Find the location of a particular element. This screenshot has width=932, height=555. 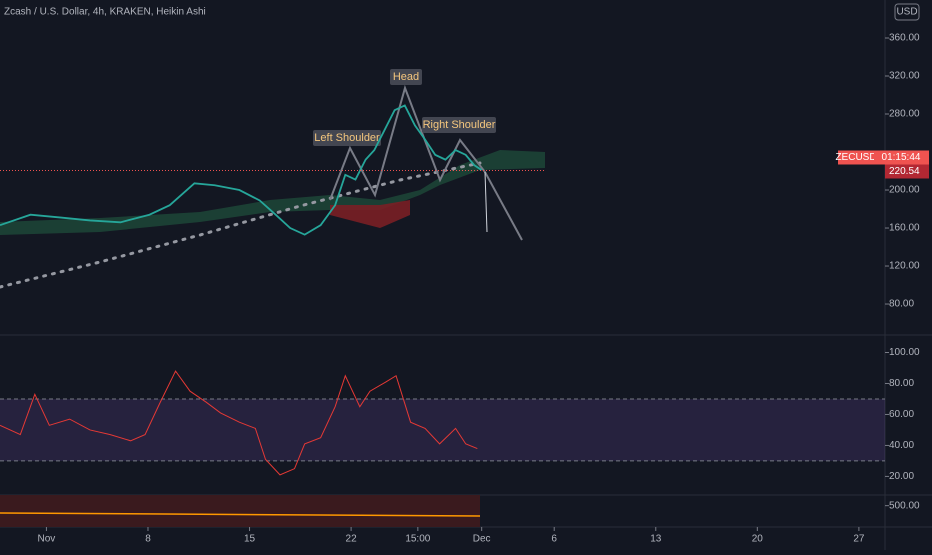

countdown-label: 01:15:44 is located at coordinates (901, 157).